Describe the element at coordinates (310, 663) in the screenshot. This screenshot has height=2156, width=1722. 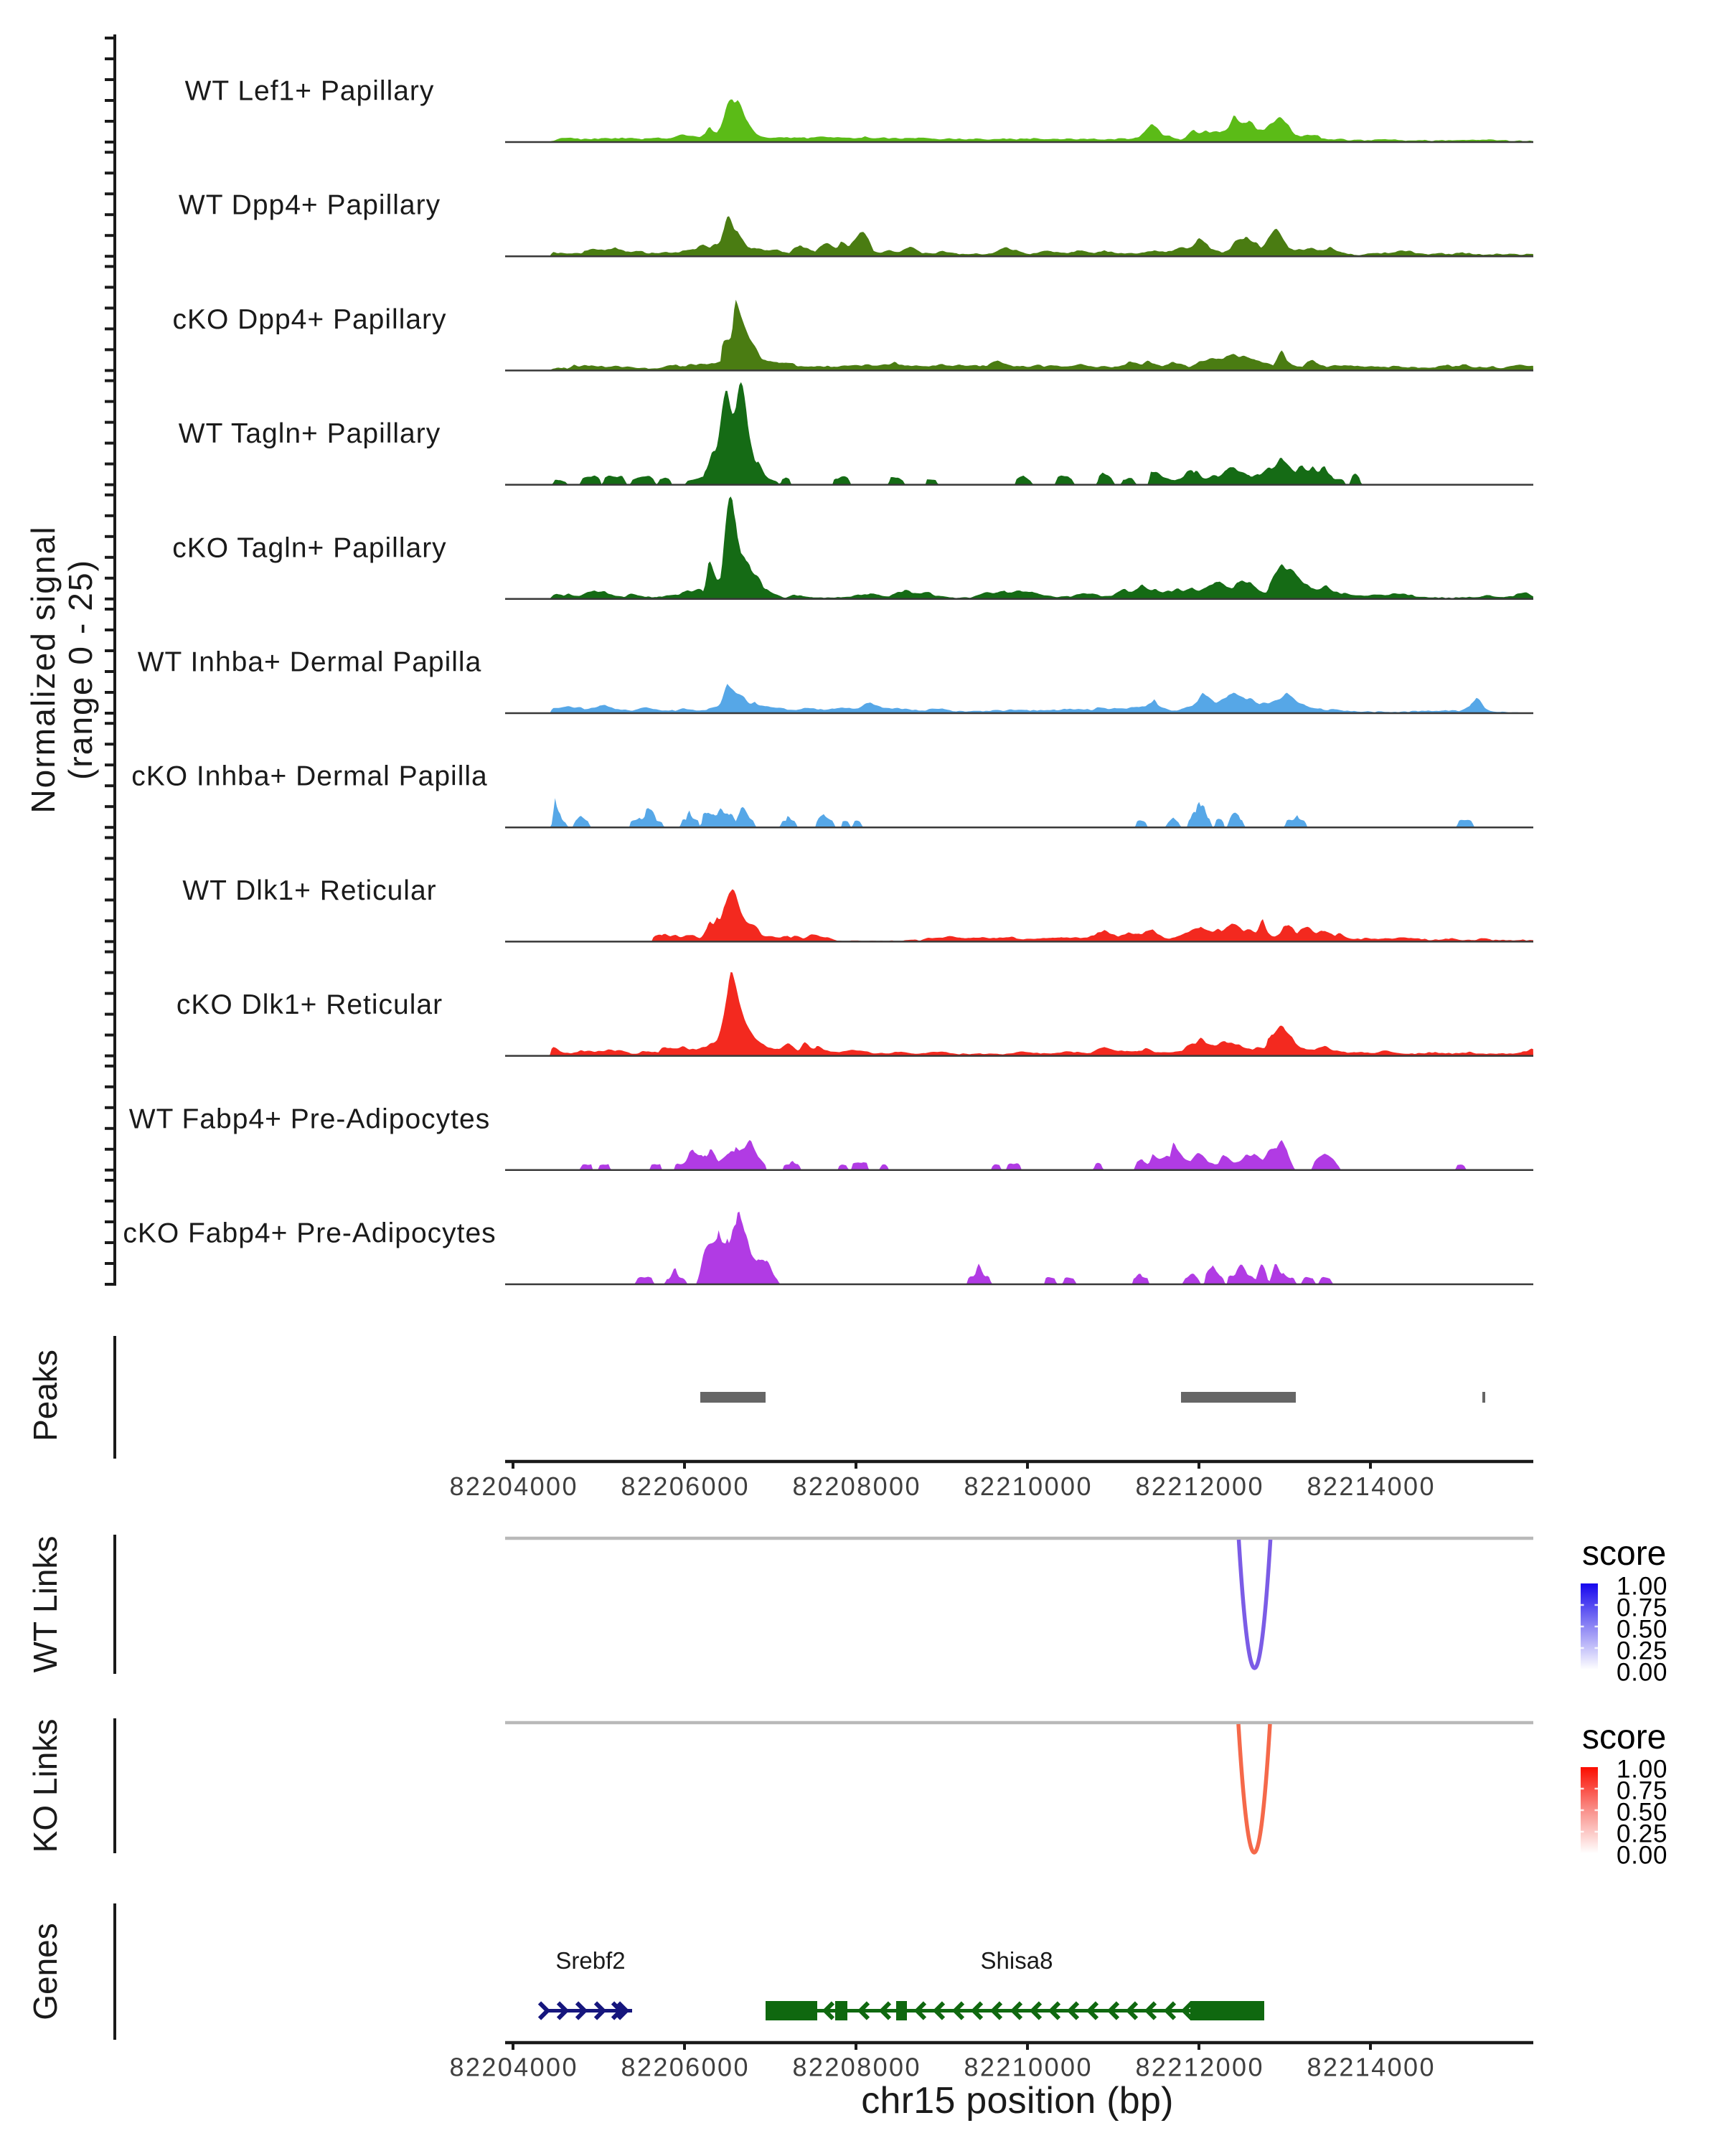
I see `svg-text: WT Inhba+ Dermal Papilla` at that location.